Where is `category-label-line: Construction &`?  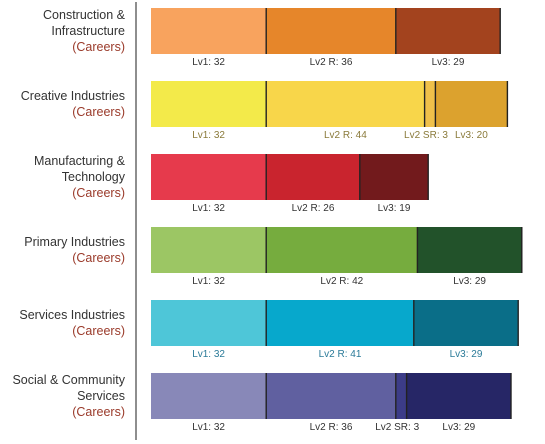 category-label-line: Construction & is located at coordinates (84, 15).